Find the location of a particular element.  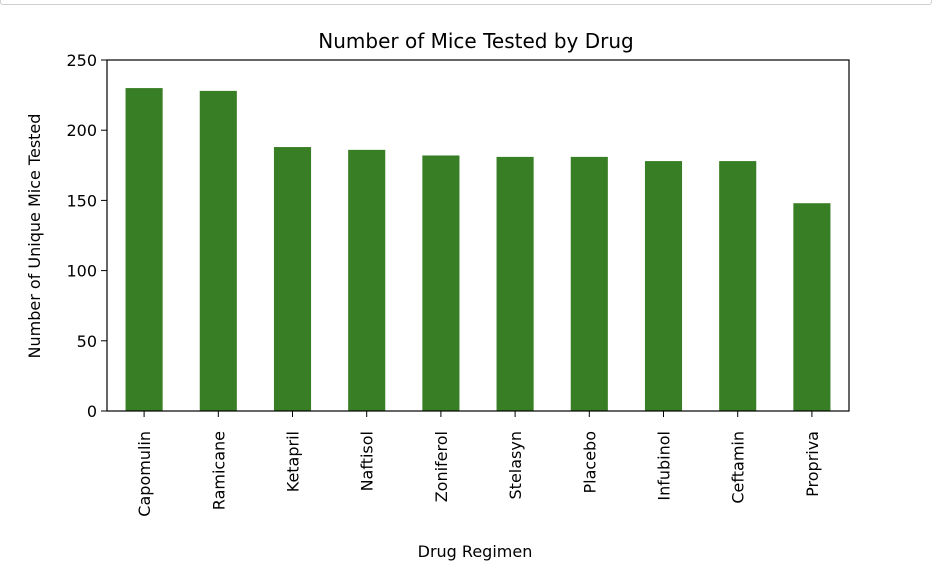

x-tick-label: Capomulin is located at coordinates (144, 474).